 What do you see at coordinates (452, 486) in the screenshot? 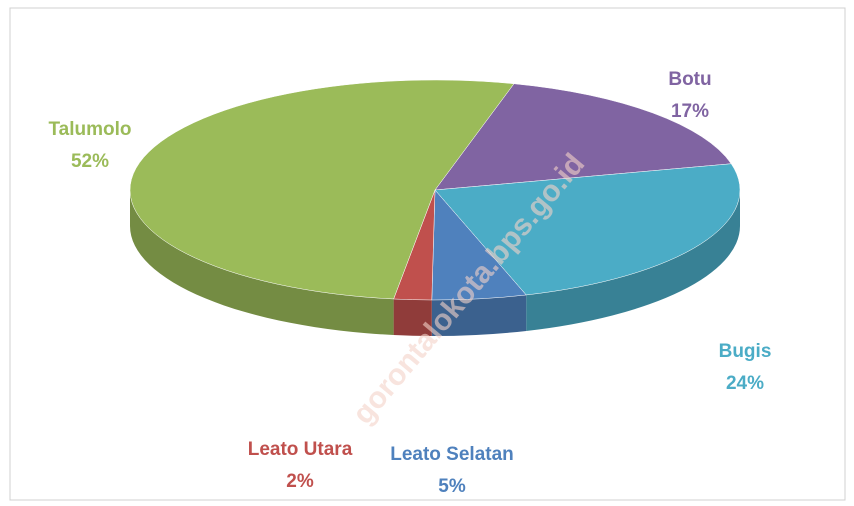
I see `slice-value-label: 5%` at bounding box center [452, 486].